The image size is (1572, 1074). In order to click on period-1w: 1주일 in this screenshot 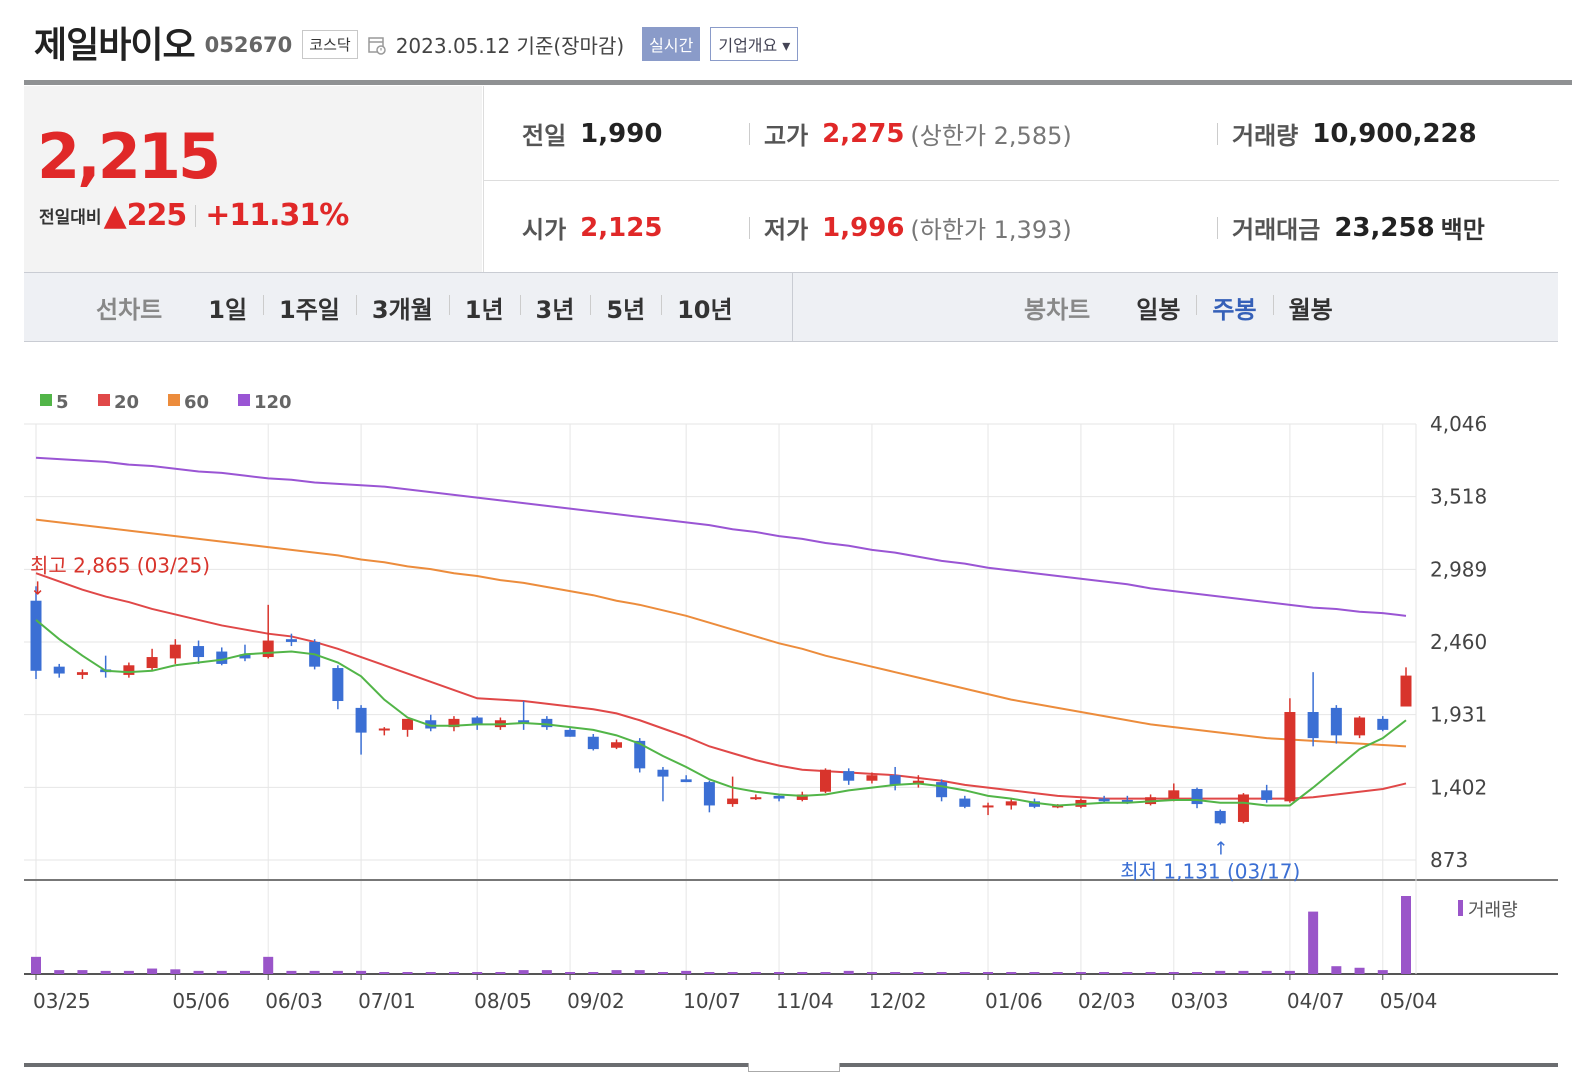, I will do `click(309, 307)`.